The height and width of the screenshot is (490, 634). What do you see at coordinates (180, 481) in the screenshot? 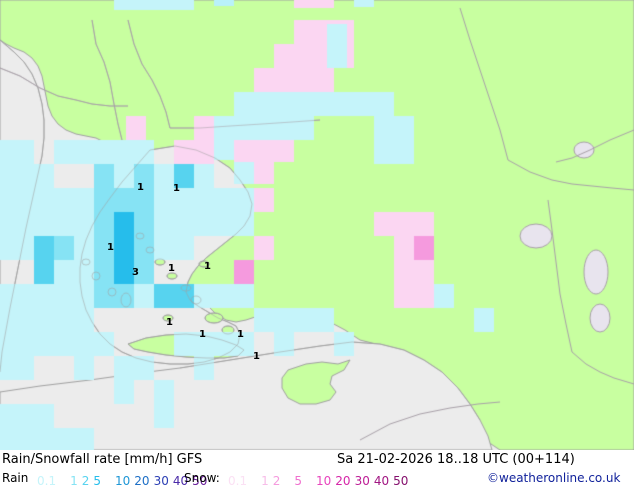
I see `rain-scale-value-40: 40` at bounding box center [180, 481].